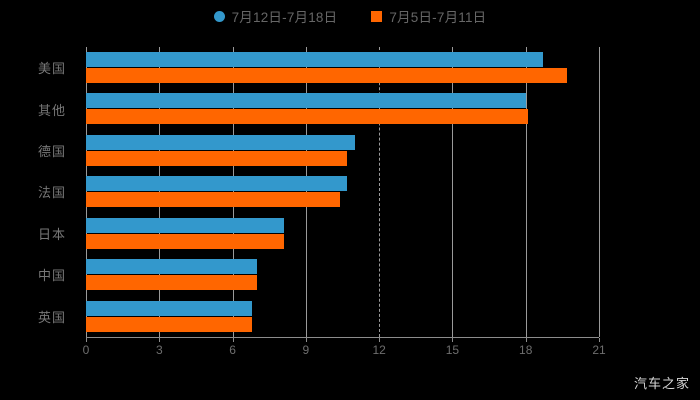 This screenshot has height=400, width=700. I want to click on legend-item-series-a: 7月12日-7月18日, so click(275, 16).